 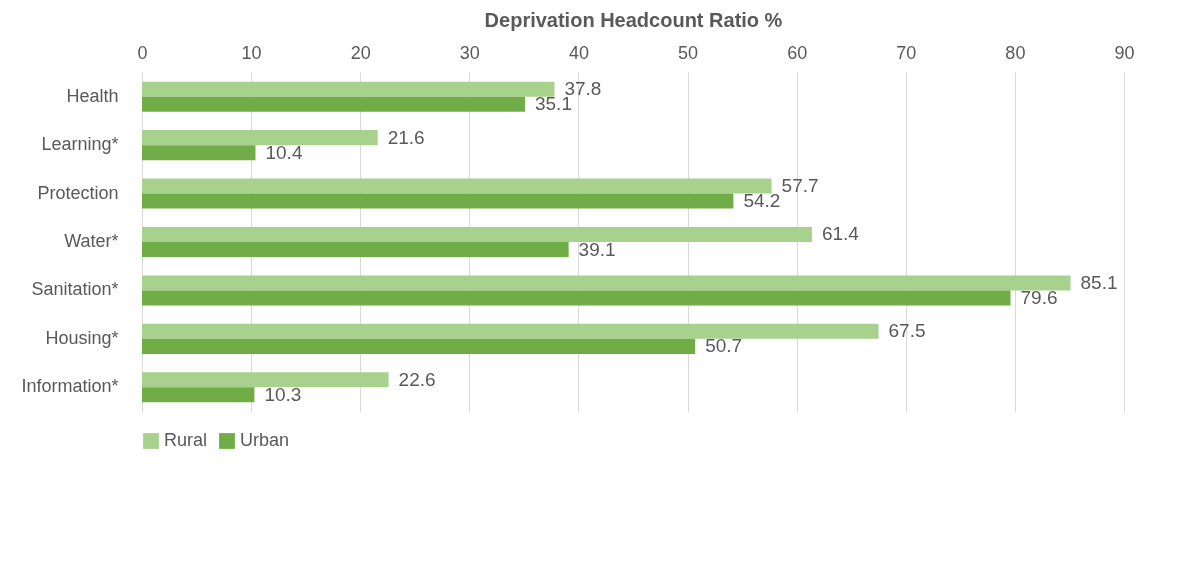 I want to click on y-tick-label: Health, so click(x=92, y=95).